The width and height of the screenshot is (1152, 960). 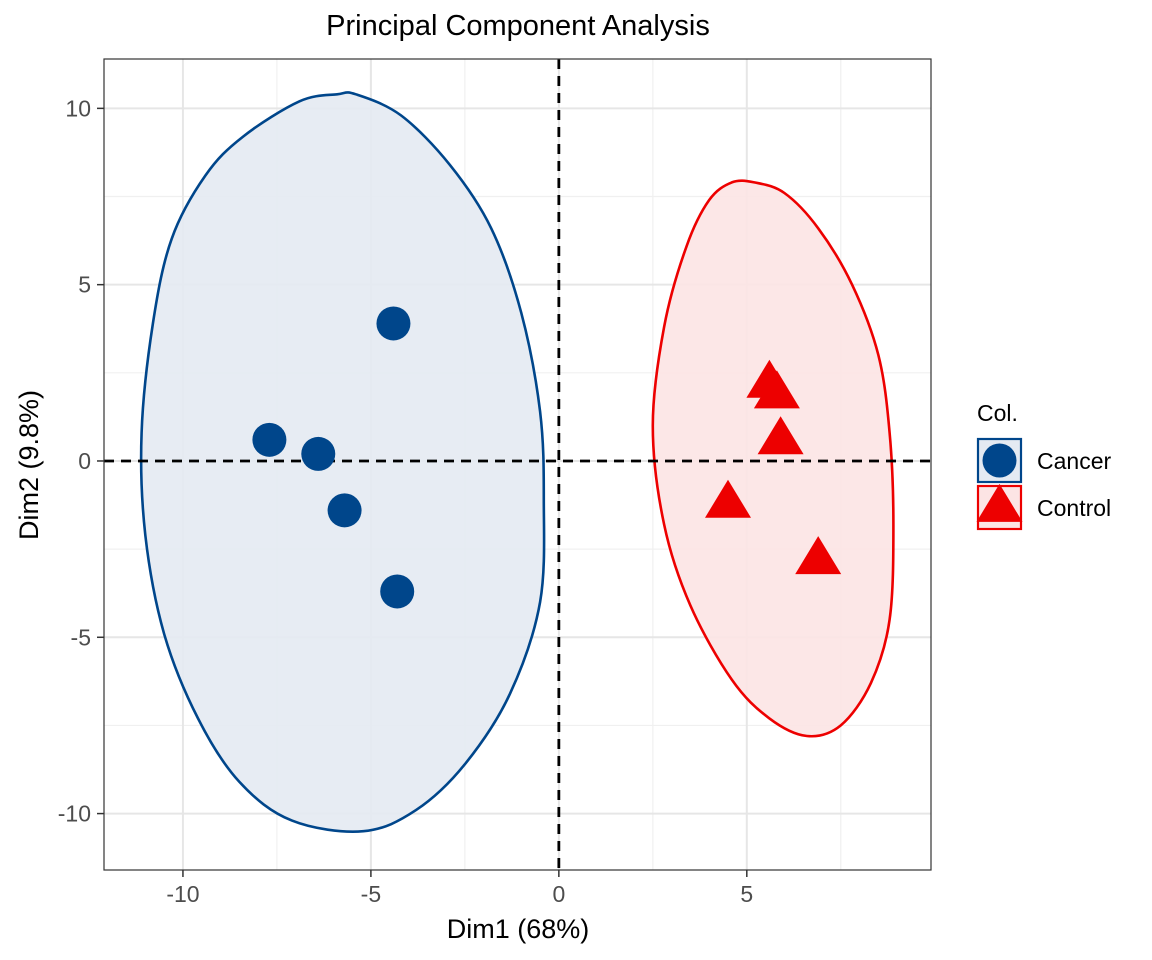 What do you see at coordinates (999, 502) in the screenshot?
I see `legend-key-triangle-icon` at bounding box center [999, 502].